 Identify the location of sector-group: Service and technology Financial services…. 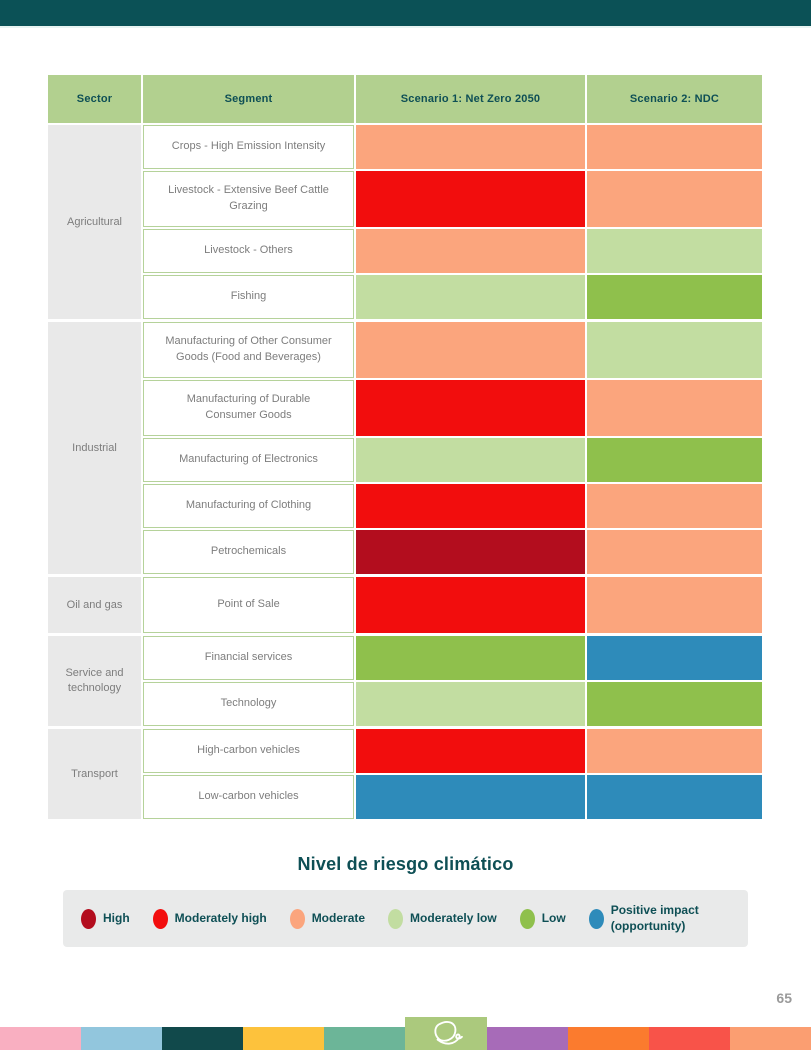
(405, 681).